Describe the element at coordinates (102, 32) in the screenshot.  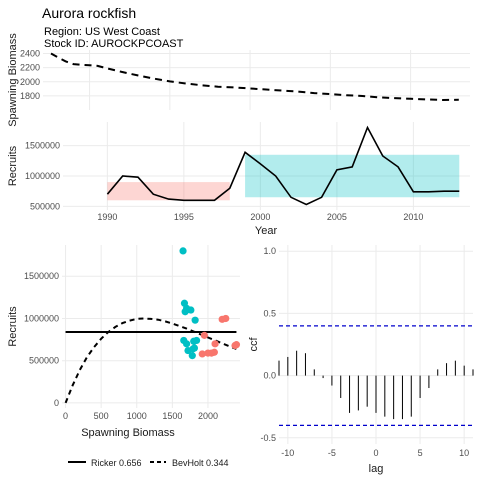
I see `subtitle-region: Region: US West Coast` at that location.